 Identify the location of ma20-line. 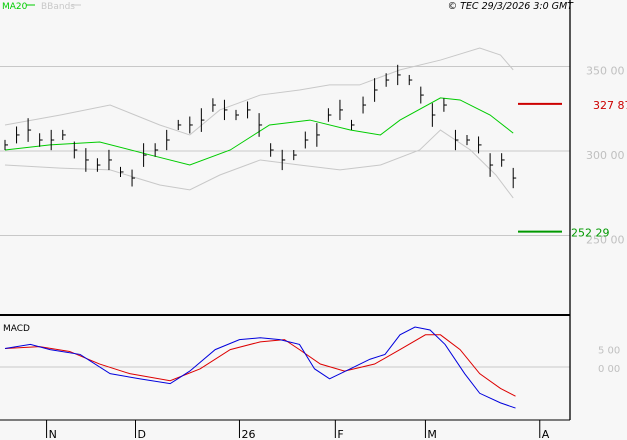
(259, 131).